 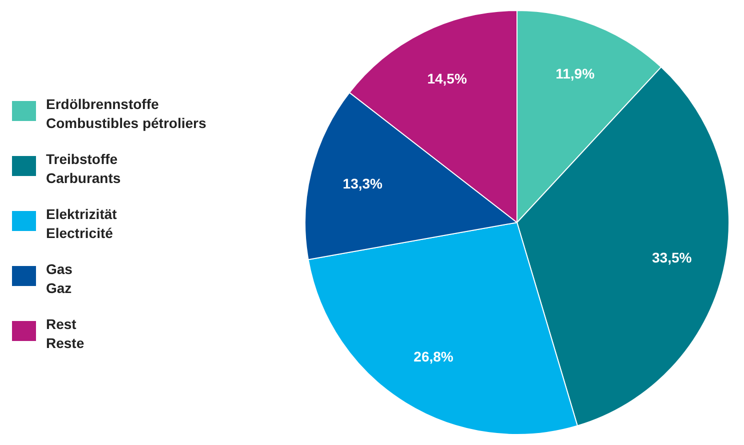 What do you see at coordinates (447, 78) in the screenshot?
I see `data-label: 14,5%` at bounding box center [447, 78].